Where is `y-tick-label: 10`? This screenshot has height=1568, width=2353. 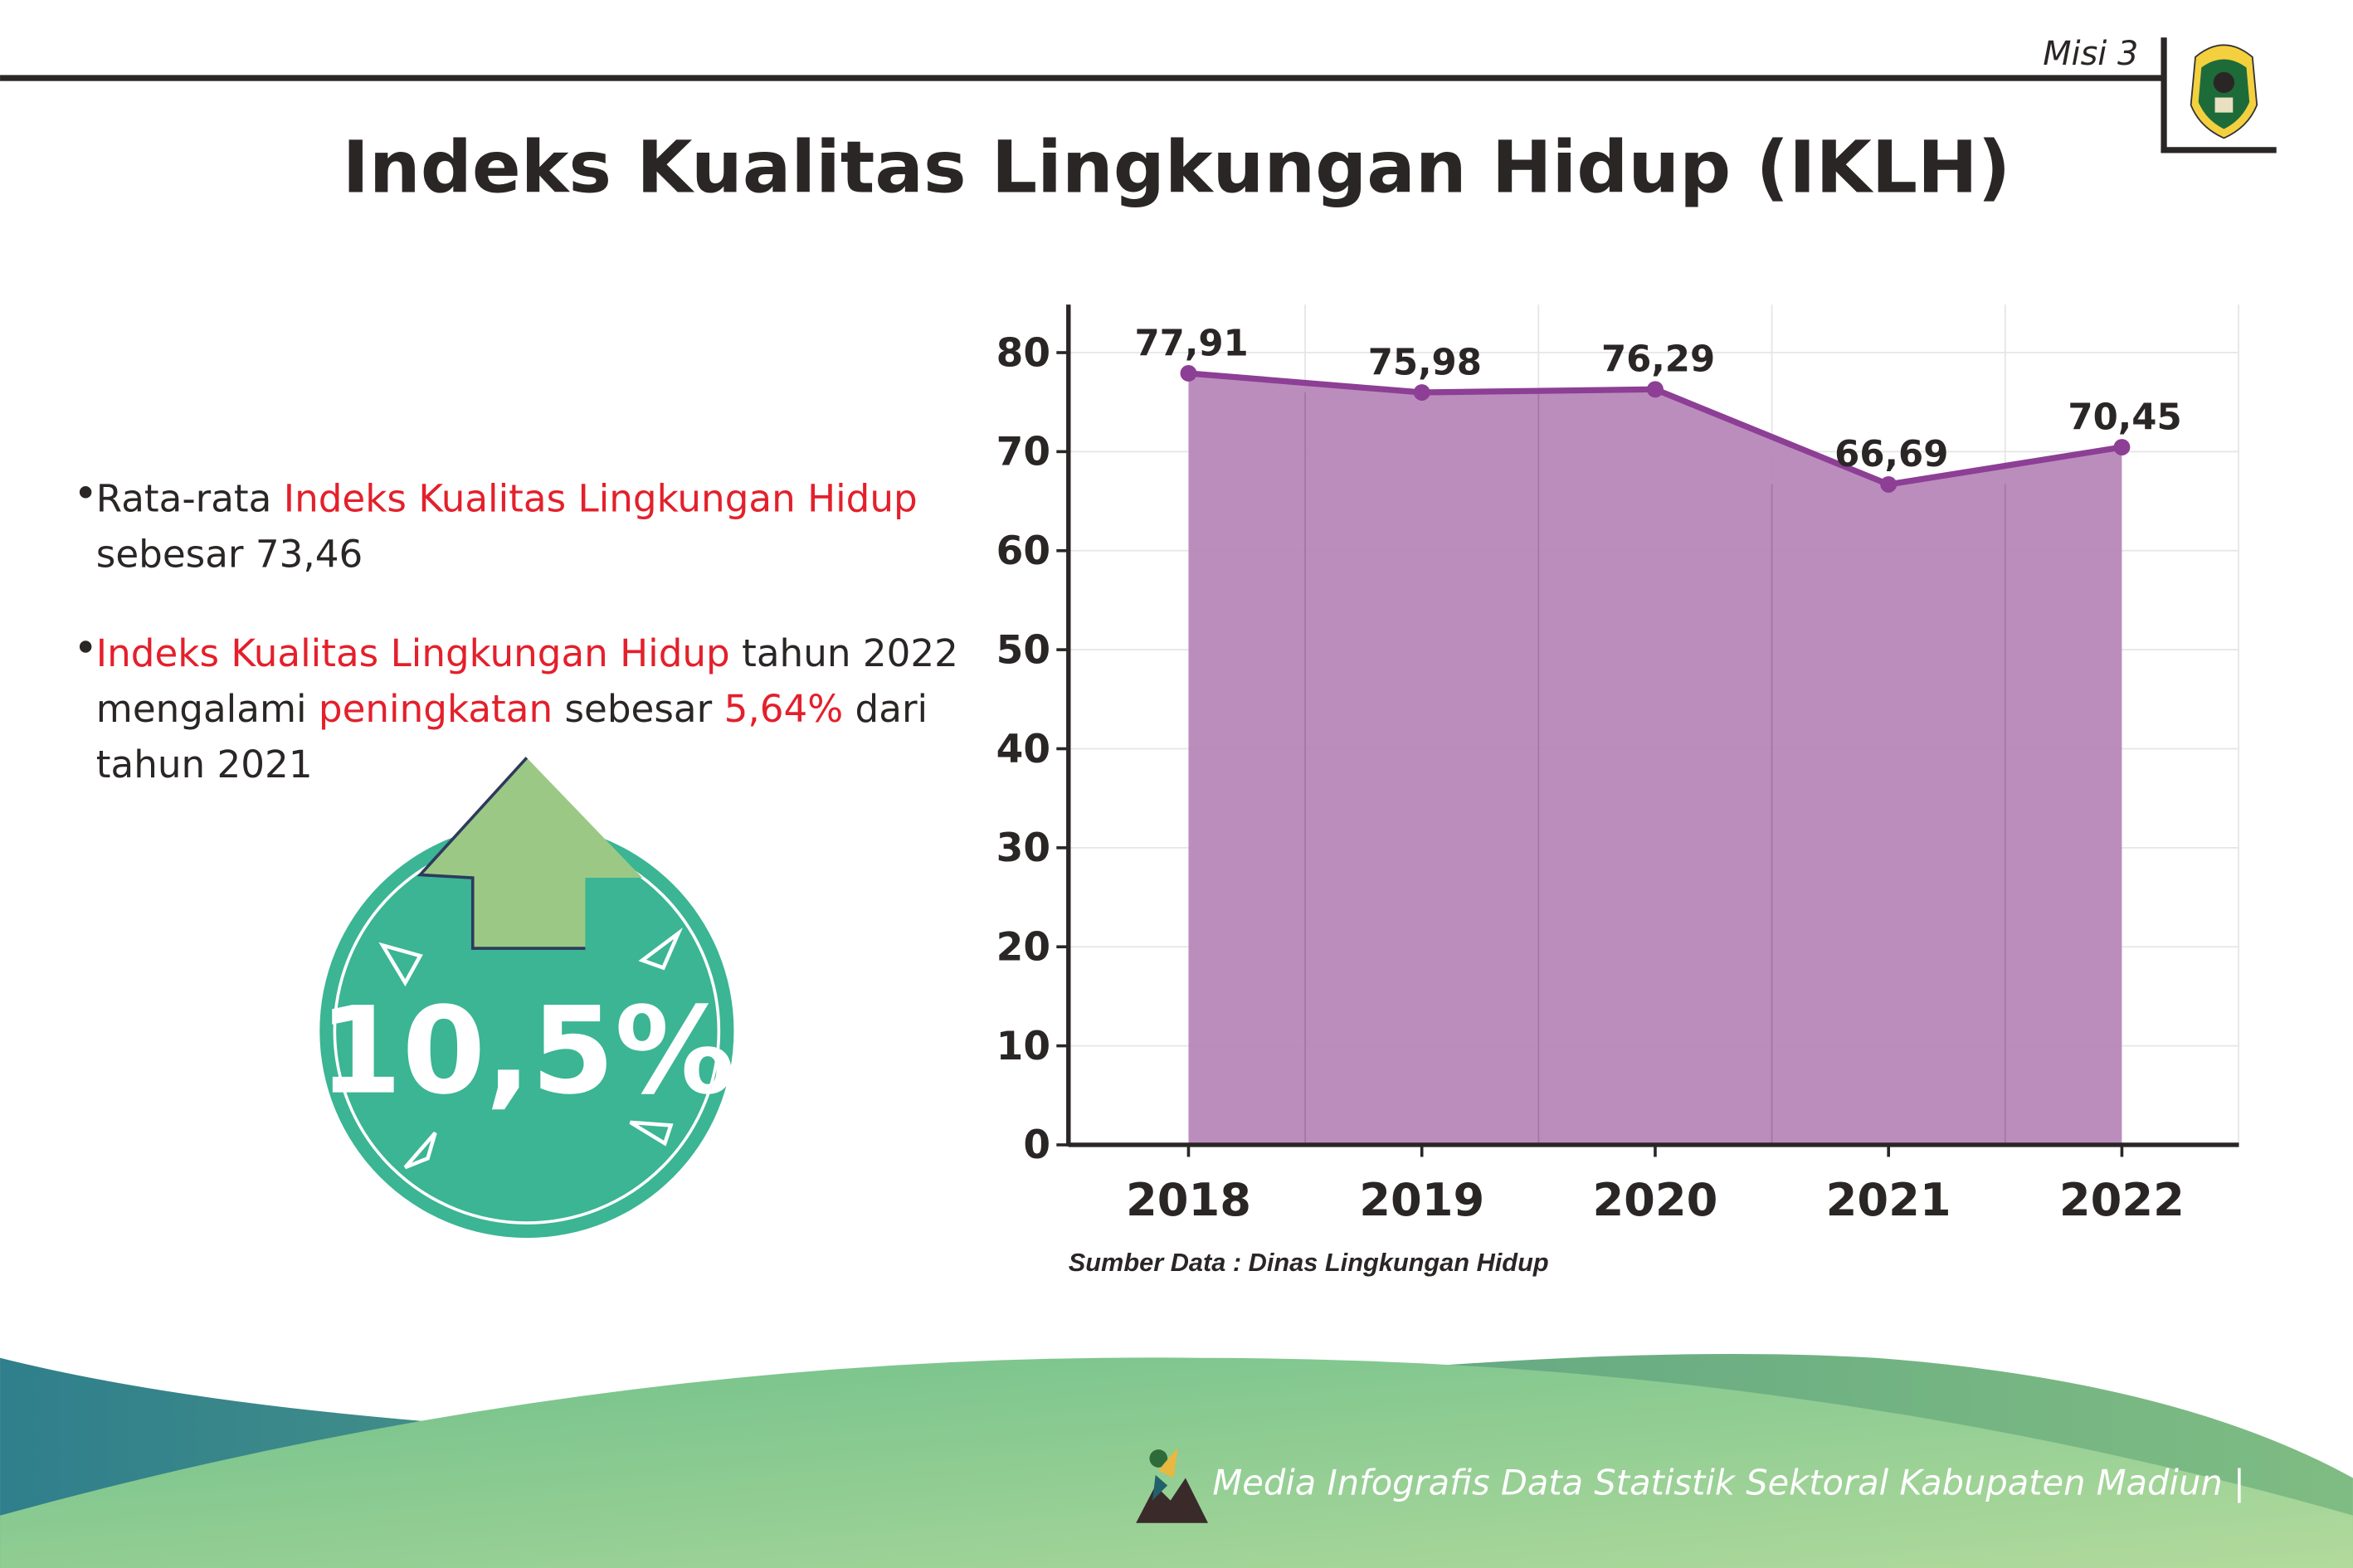
y-tick-label: 10 is located at coordinates (1023, 1046).